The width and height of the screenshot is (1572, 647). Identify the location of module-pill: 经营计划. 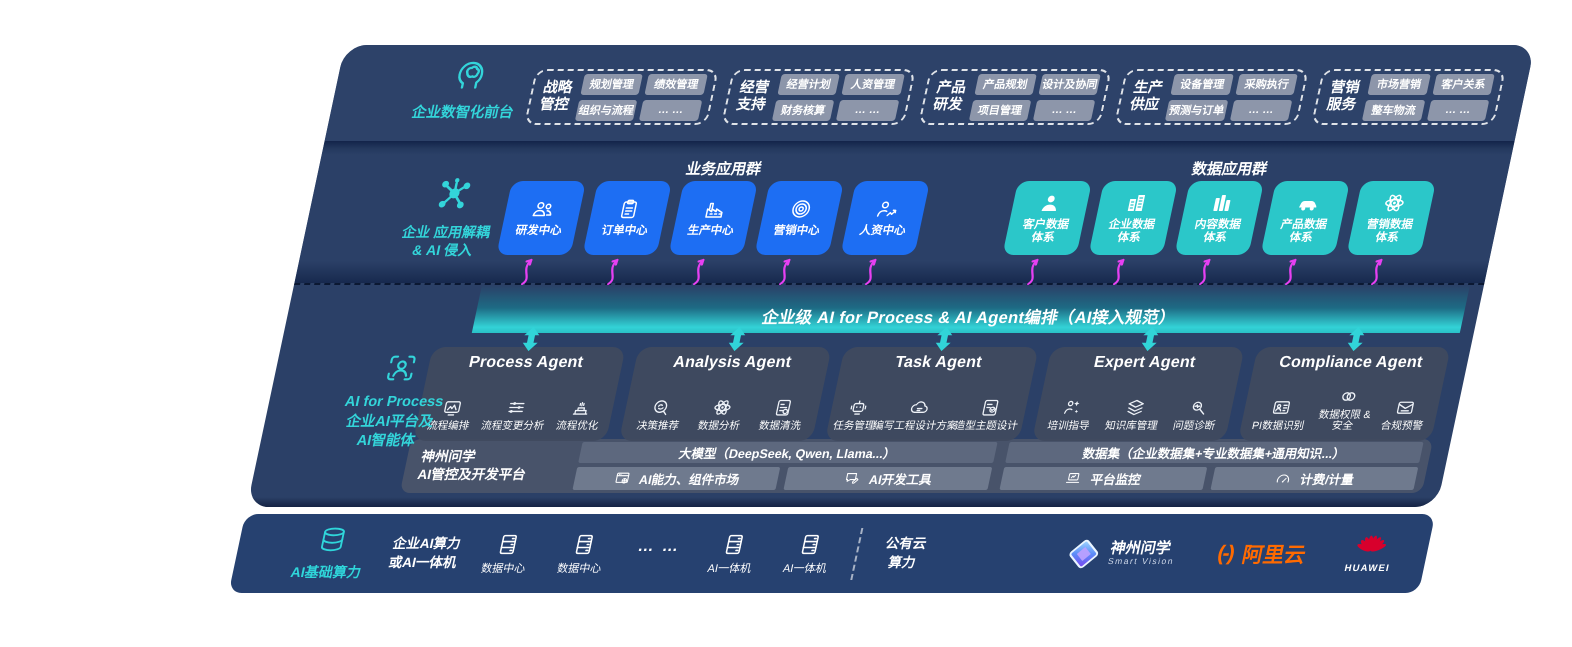
(809, 84).